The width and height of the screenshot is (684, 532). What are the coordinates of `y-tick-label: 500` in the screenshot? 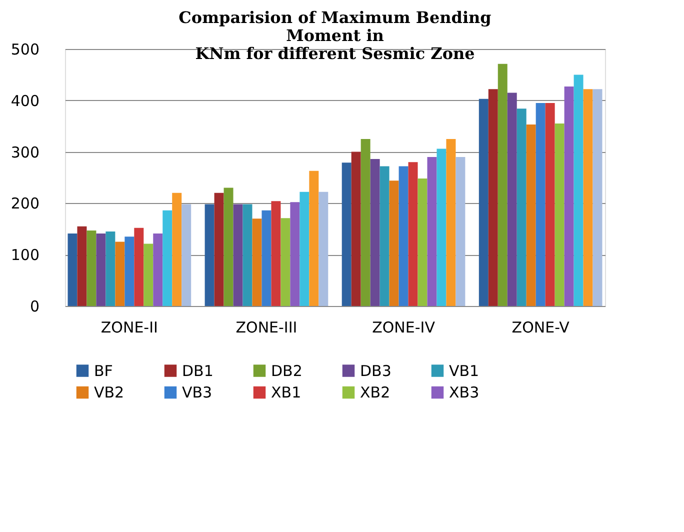 It's located at (25, 49).